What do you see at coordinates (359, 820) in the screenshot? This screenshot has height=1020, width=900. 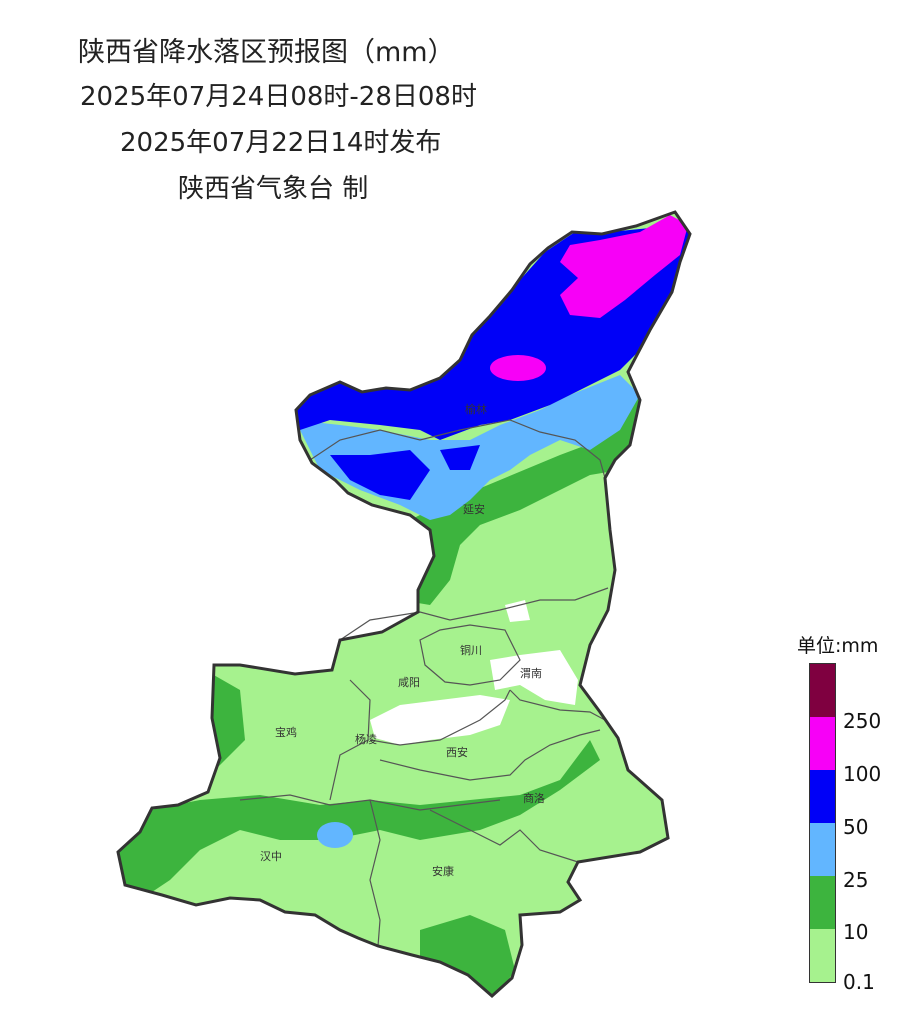 I see `rain-zone-green-south` at bounding box center [359, 820].